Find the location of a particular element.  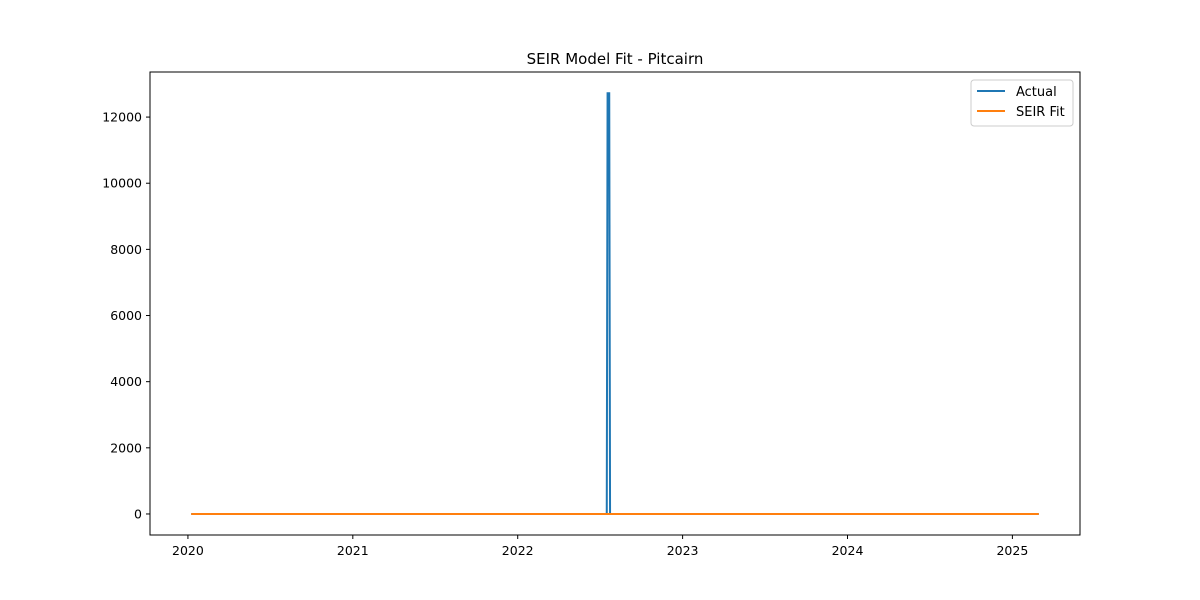

y-tick-label: 8000 is located at coordinates (126, 249).